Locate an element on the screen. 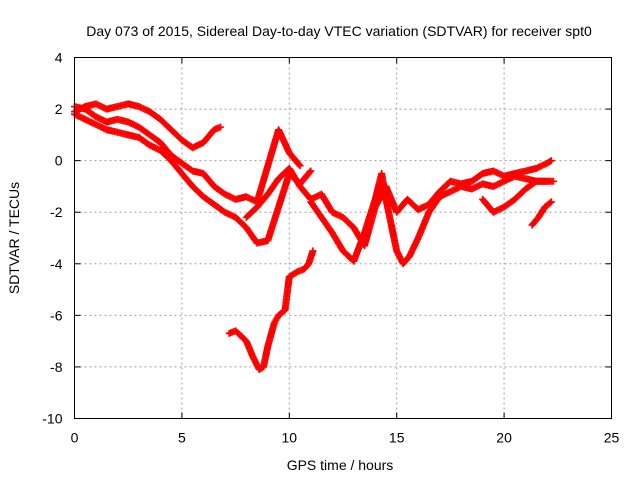  x-tick-label: 25 is located at coordinates (612, 438).